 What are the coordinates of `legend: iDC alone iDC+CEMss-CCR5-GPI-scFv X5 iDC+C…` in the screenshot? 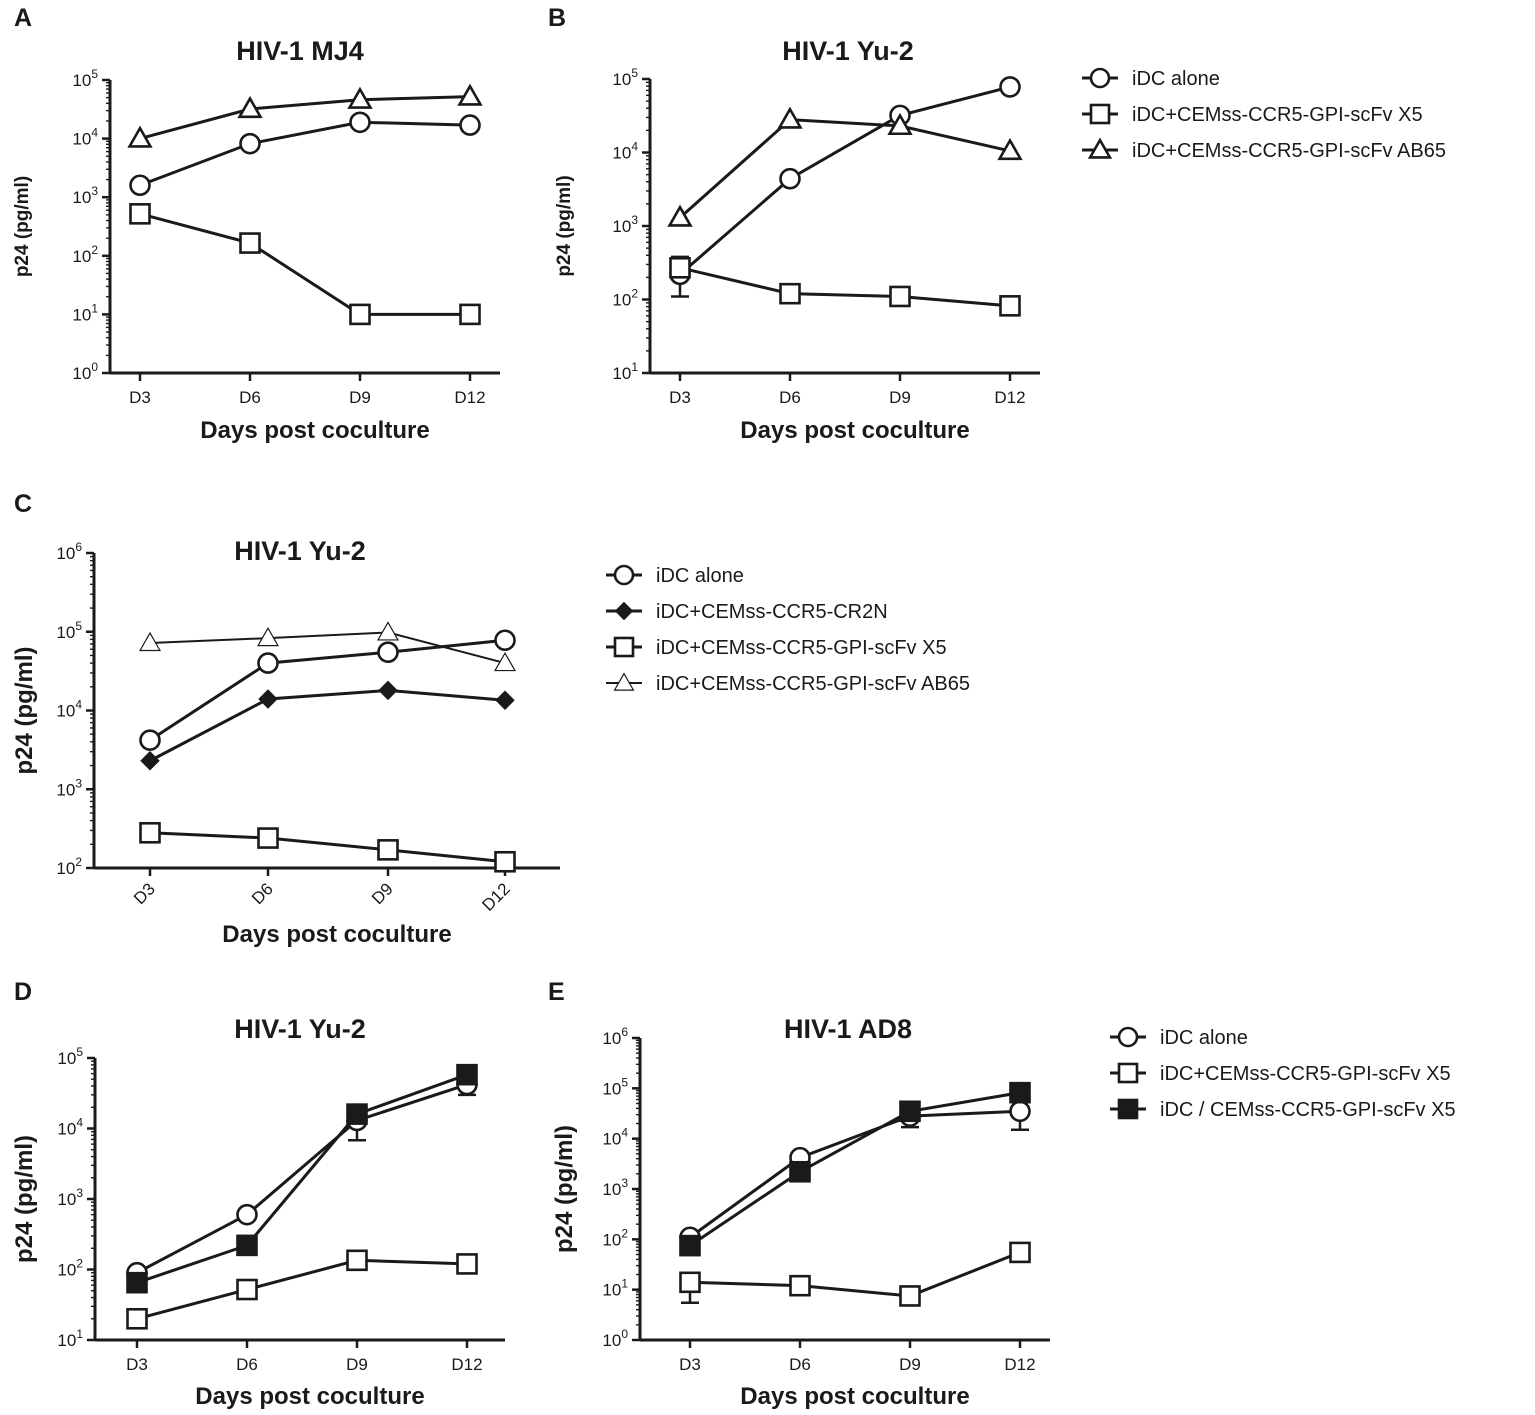 It's located at (1264, 114).